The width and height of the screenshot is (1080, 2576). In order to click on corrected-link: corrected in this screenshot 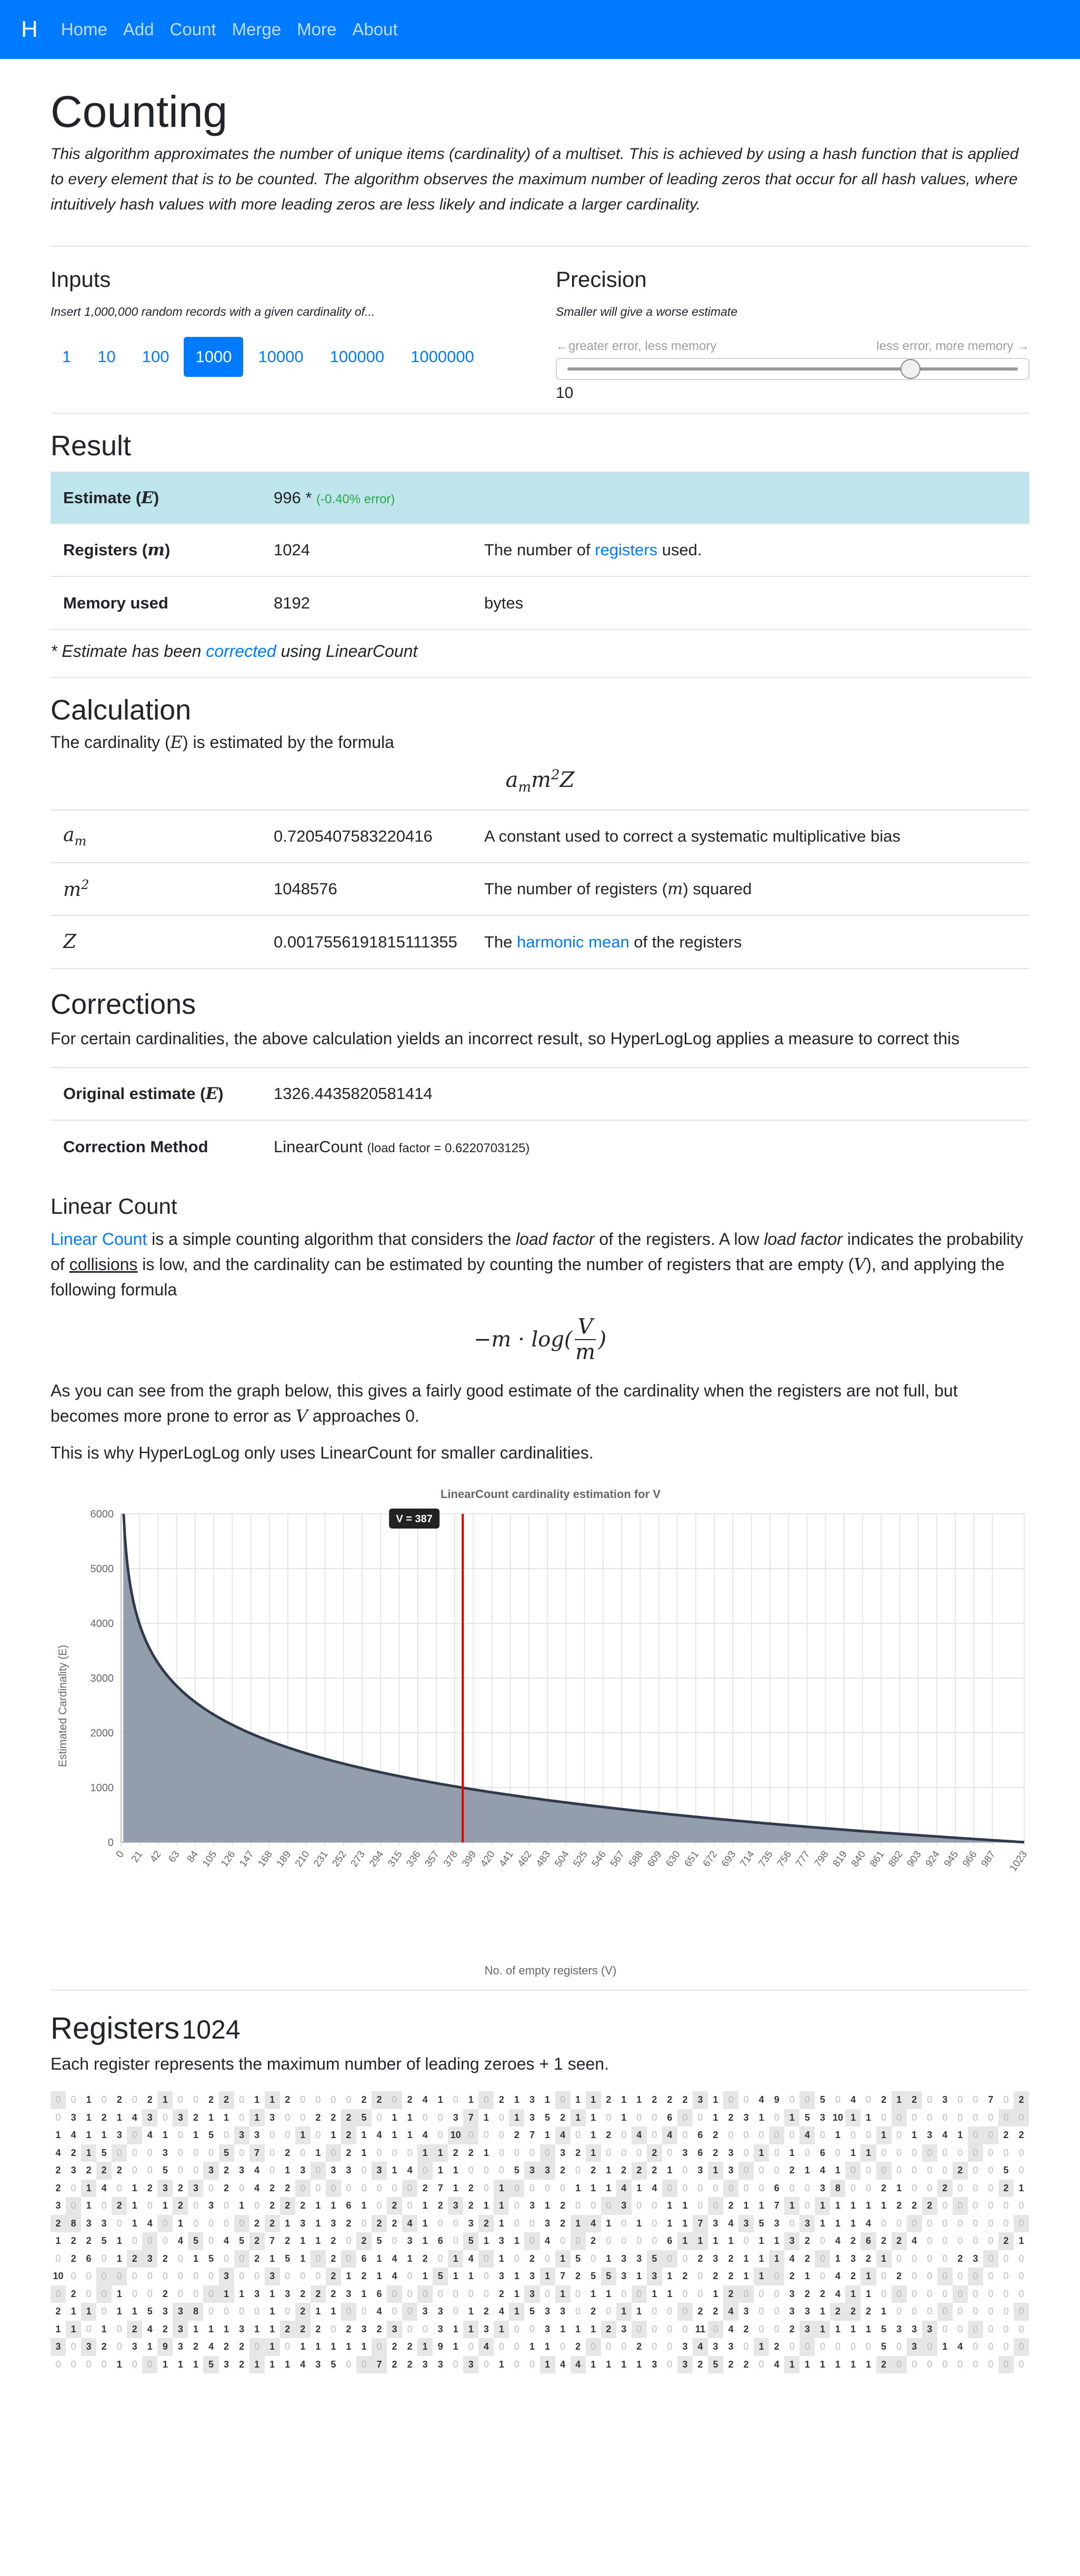, I will do `click(241, 652)`.